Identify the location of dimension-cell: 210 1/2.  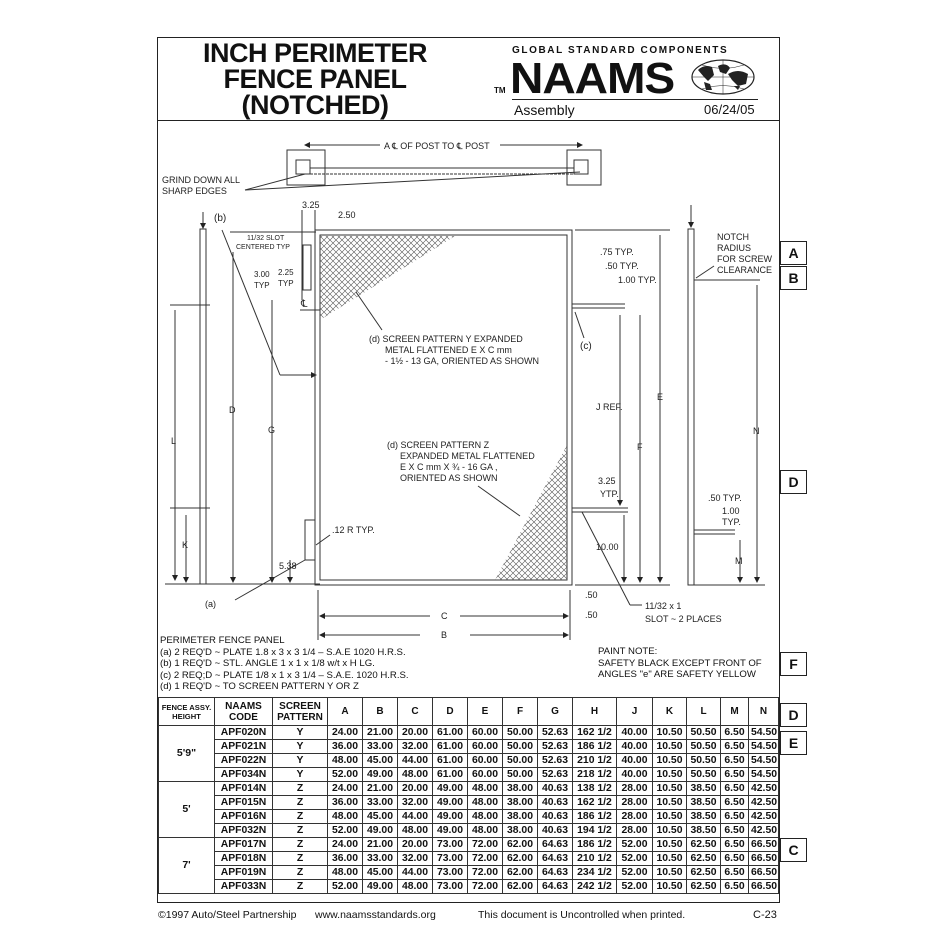
(594, 760).